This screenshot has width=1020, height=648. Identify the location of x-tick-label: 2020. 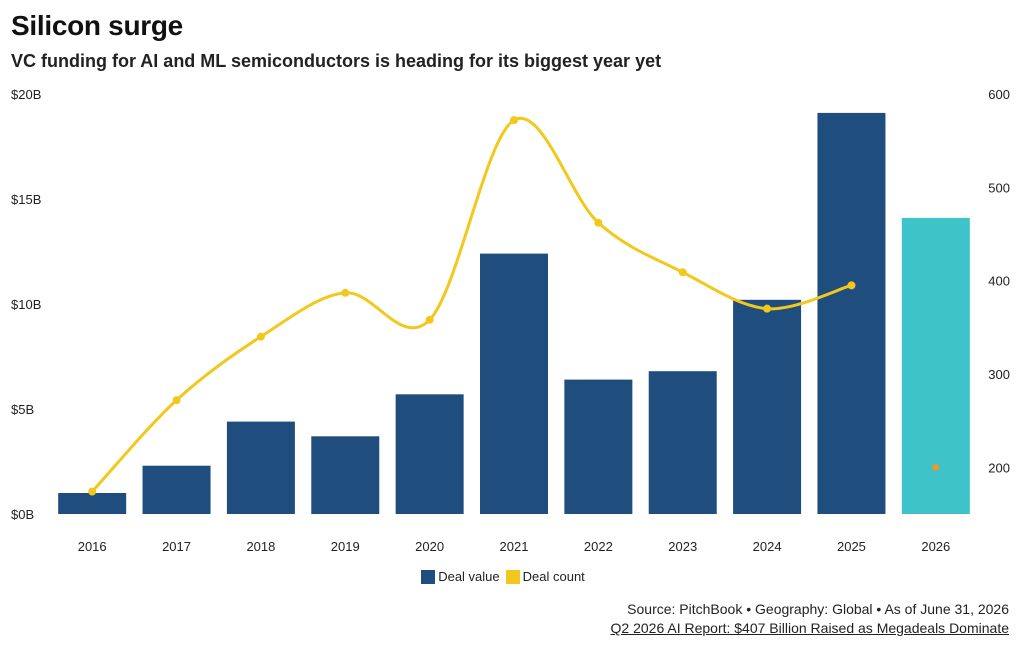
(429, 546).